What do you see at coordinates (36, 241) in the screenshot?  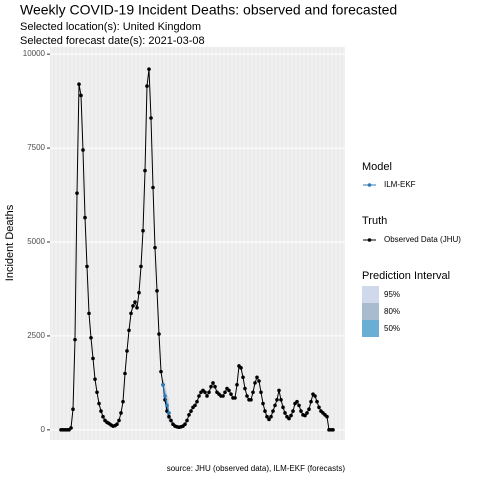 I see `y-tick-label: 5000` at bounding box center [36, 241].